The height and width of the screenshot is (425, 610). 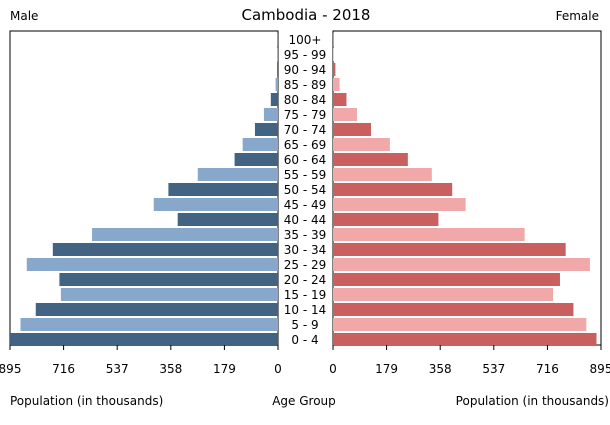 I want to click on age-group-label: 65 - 69, so click(x=305, y=145).